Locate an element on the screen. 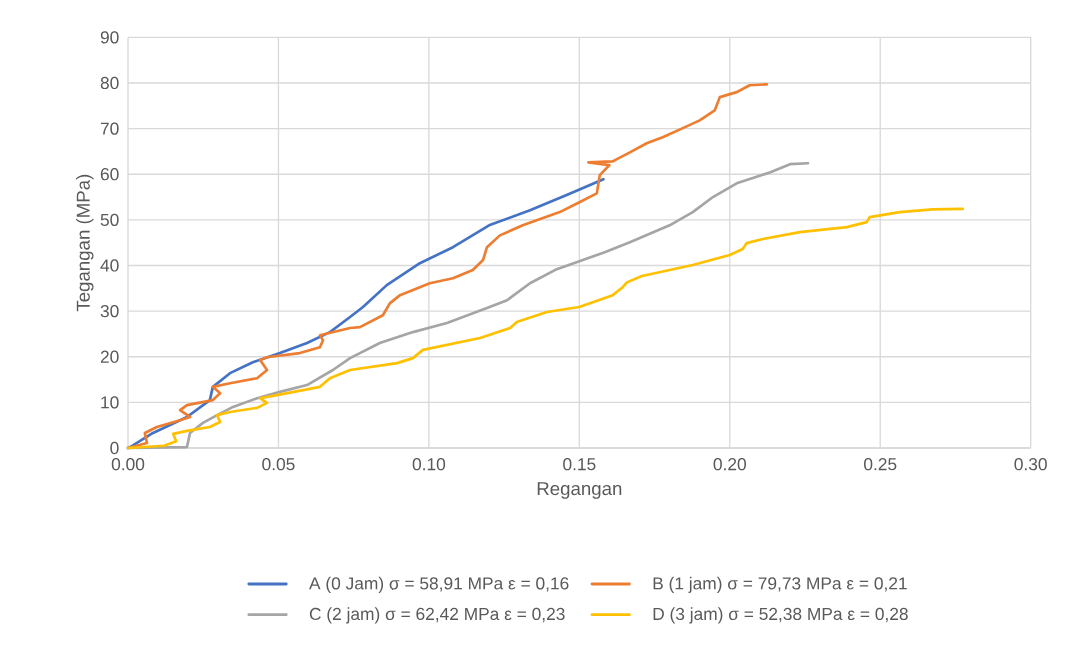 The image size is (1087, 665). legend-label: C (2 jam) σ = 62,42 MPa ε = 0,23 is located at coordinates (437, 615).